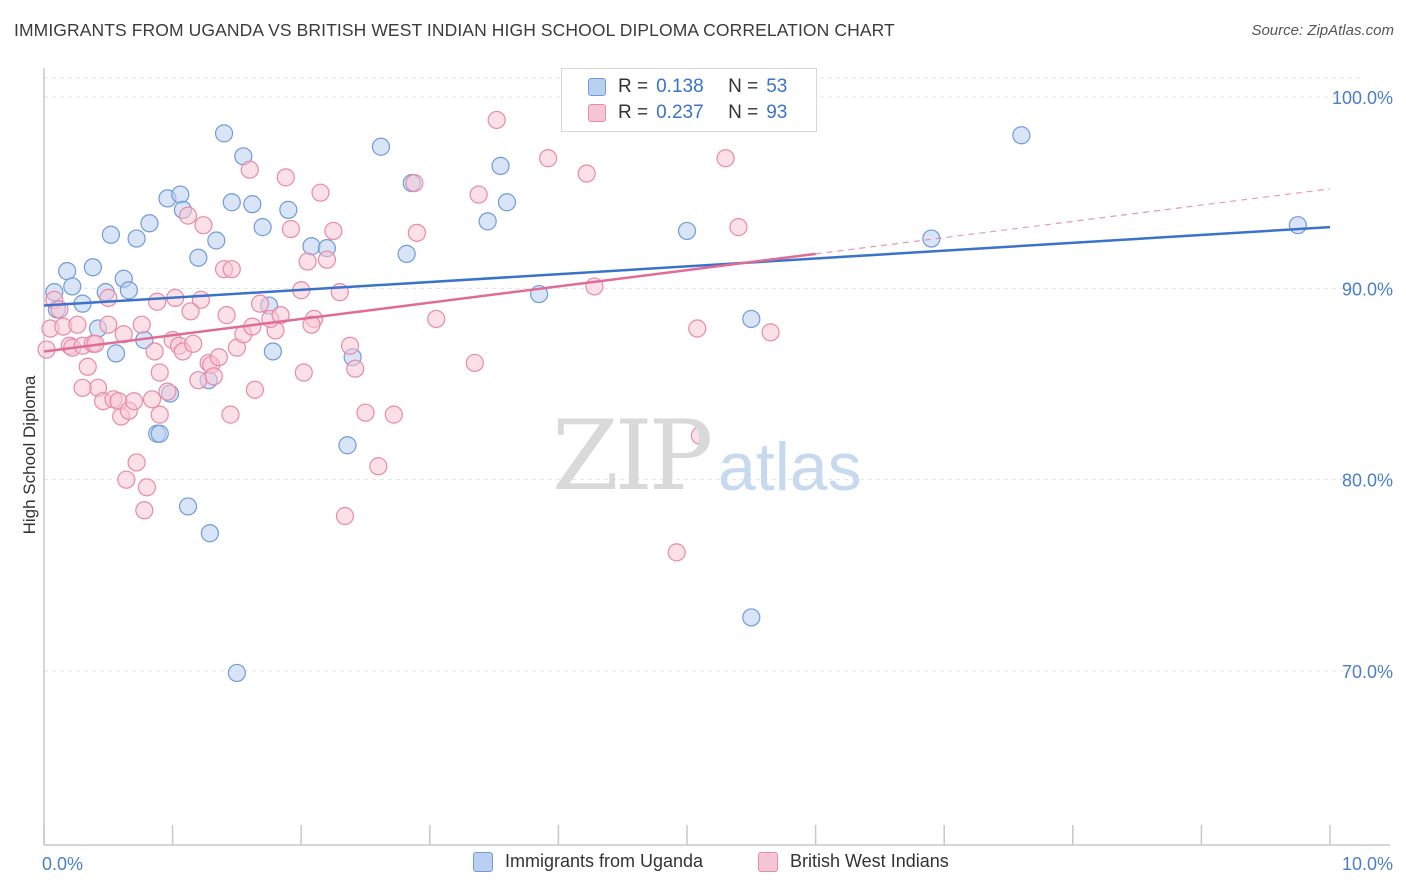 Image resolution: width=1406 pixels, height=892 pixels. What do you see at coordinates (869, 861) in the screenshot?
I see `legend-label-bwi: British West Indians` at bounding box center [869, 861].